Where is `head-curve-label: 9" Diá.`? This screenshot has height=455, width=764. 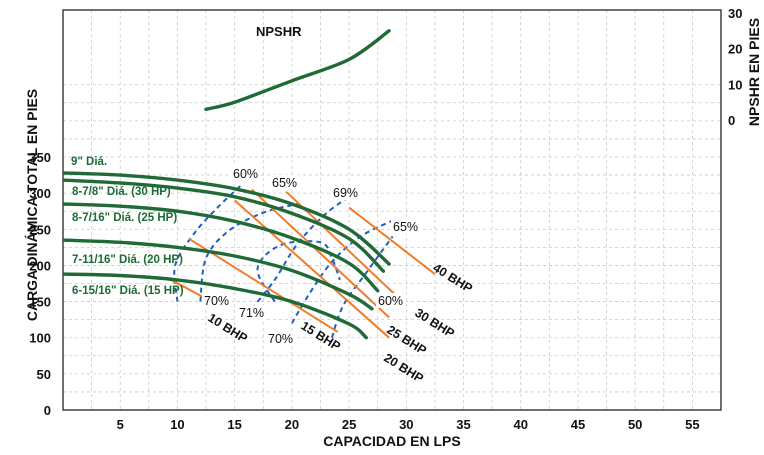 head-curve-label: 9" Diá. is located at coordinates (89, 162).